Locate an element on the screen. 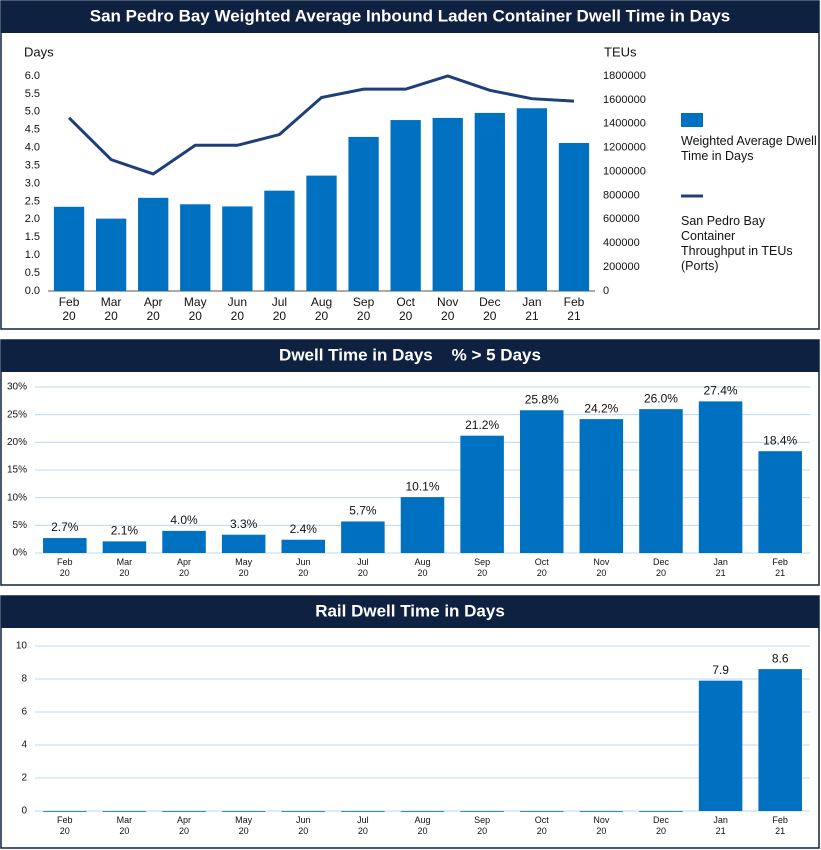  y-tick-label: 4.0 is located at coordinates (32, 148).